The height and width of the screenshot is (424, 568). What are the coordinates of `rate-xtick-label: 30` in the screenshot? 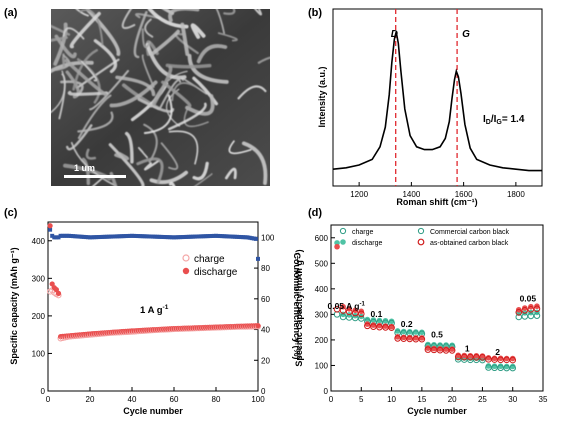 It's located at (512, 399).